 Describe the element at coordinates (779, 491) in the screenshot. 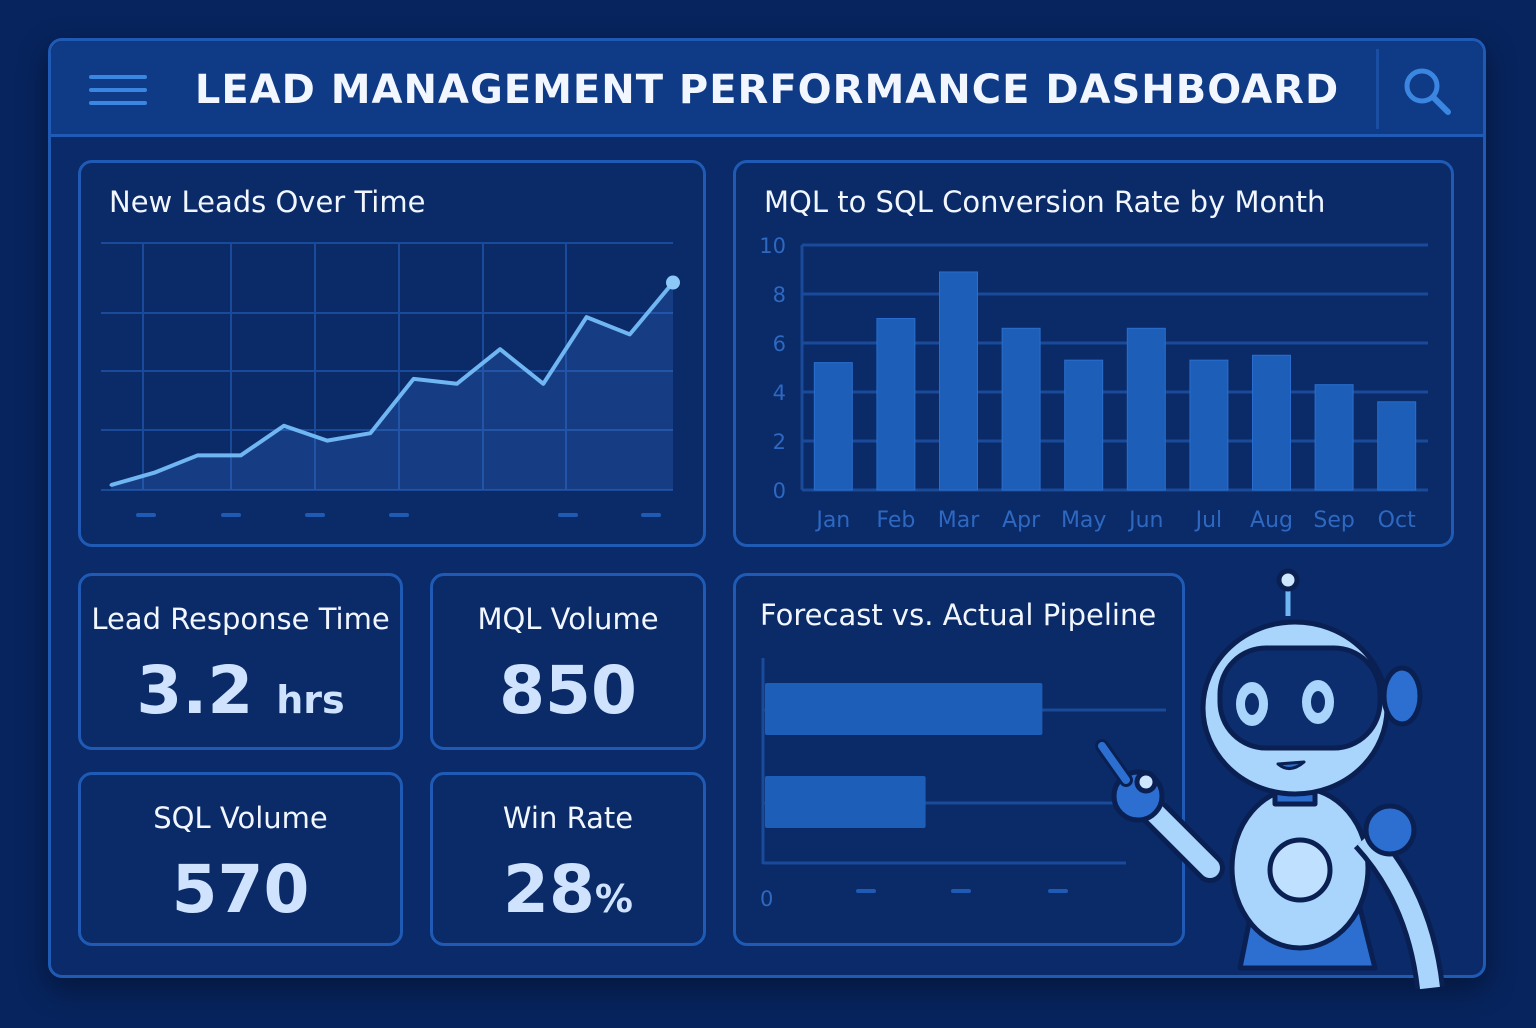

I see `y-tick-label: 0` at that location.